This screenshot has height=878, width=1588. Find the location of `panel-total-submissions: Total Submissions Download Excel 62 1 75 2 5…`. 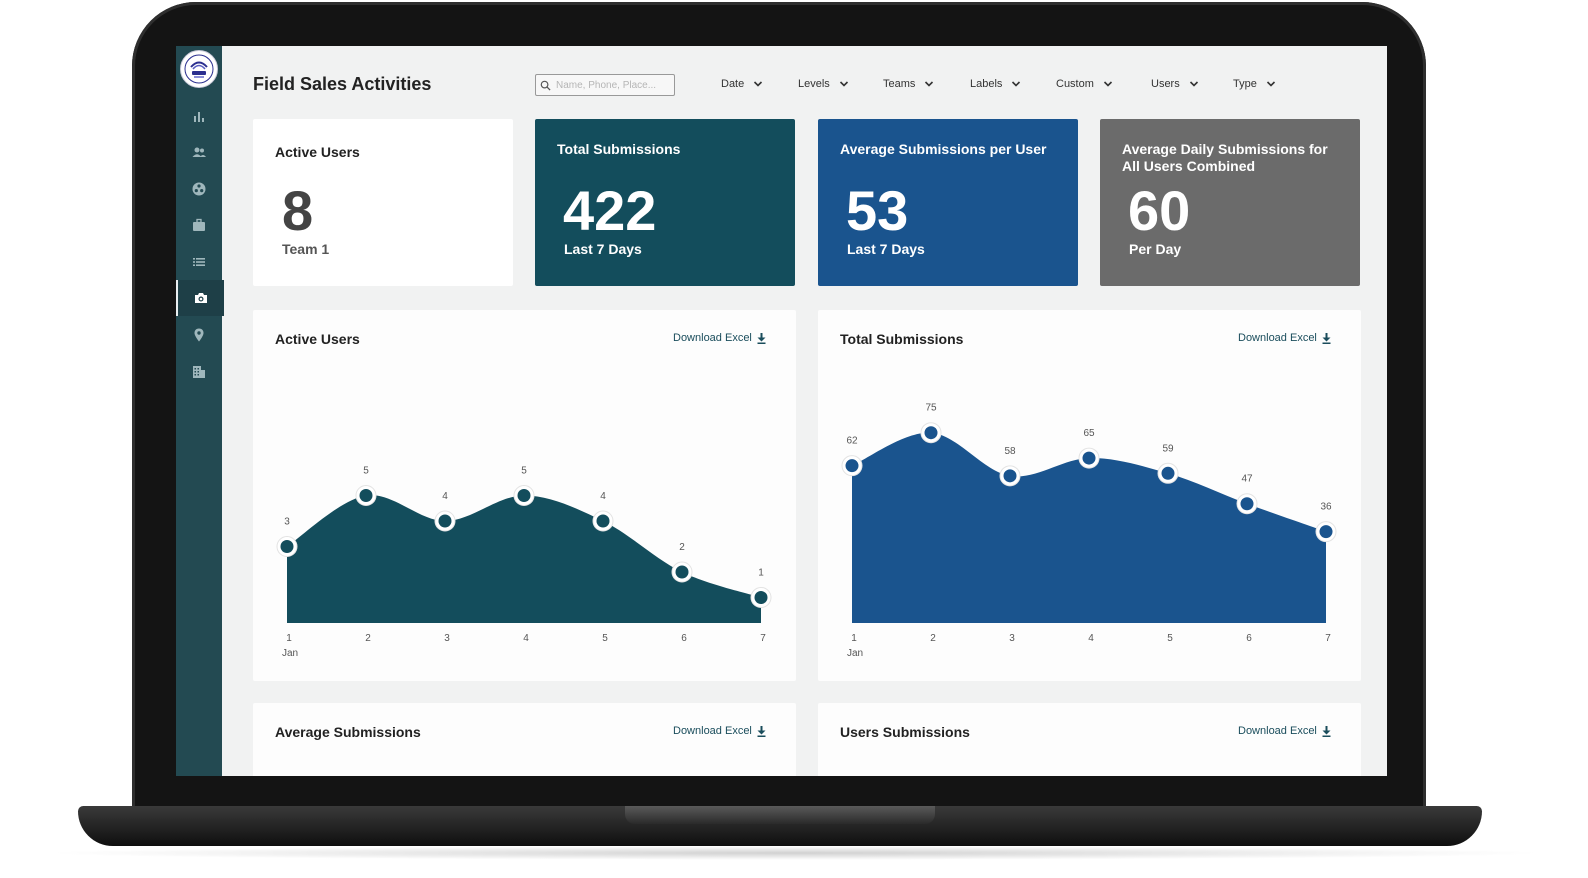

panel-total-submissions: Total Submissions Download Excel 62 1 75 2 5… is located at coordinates (1089, 495).